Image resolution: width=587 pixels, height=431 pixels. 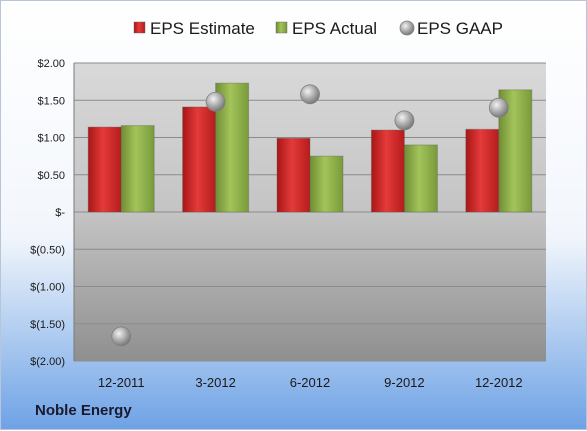 I want to click on legend-label: EPS GAAP, so click(x=460, y=28).